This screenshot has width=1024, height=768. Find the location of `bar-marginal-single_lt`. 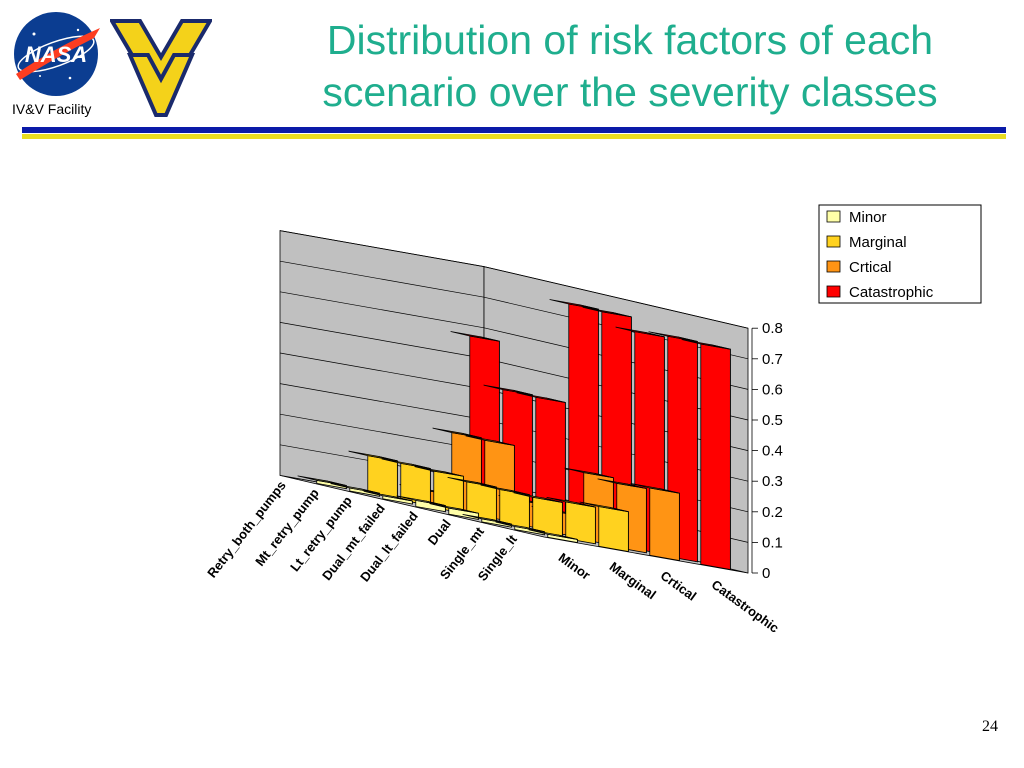

bar-marginal-single_lt is located at coordinates (604, 526).